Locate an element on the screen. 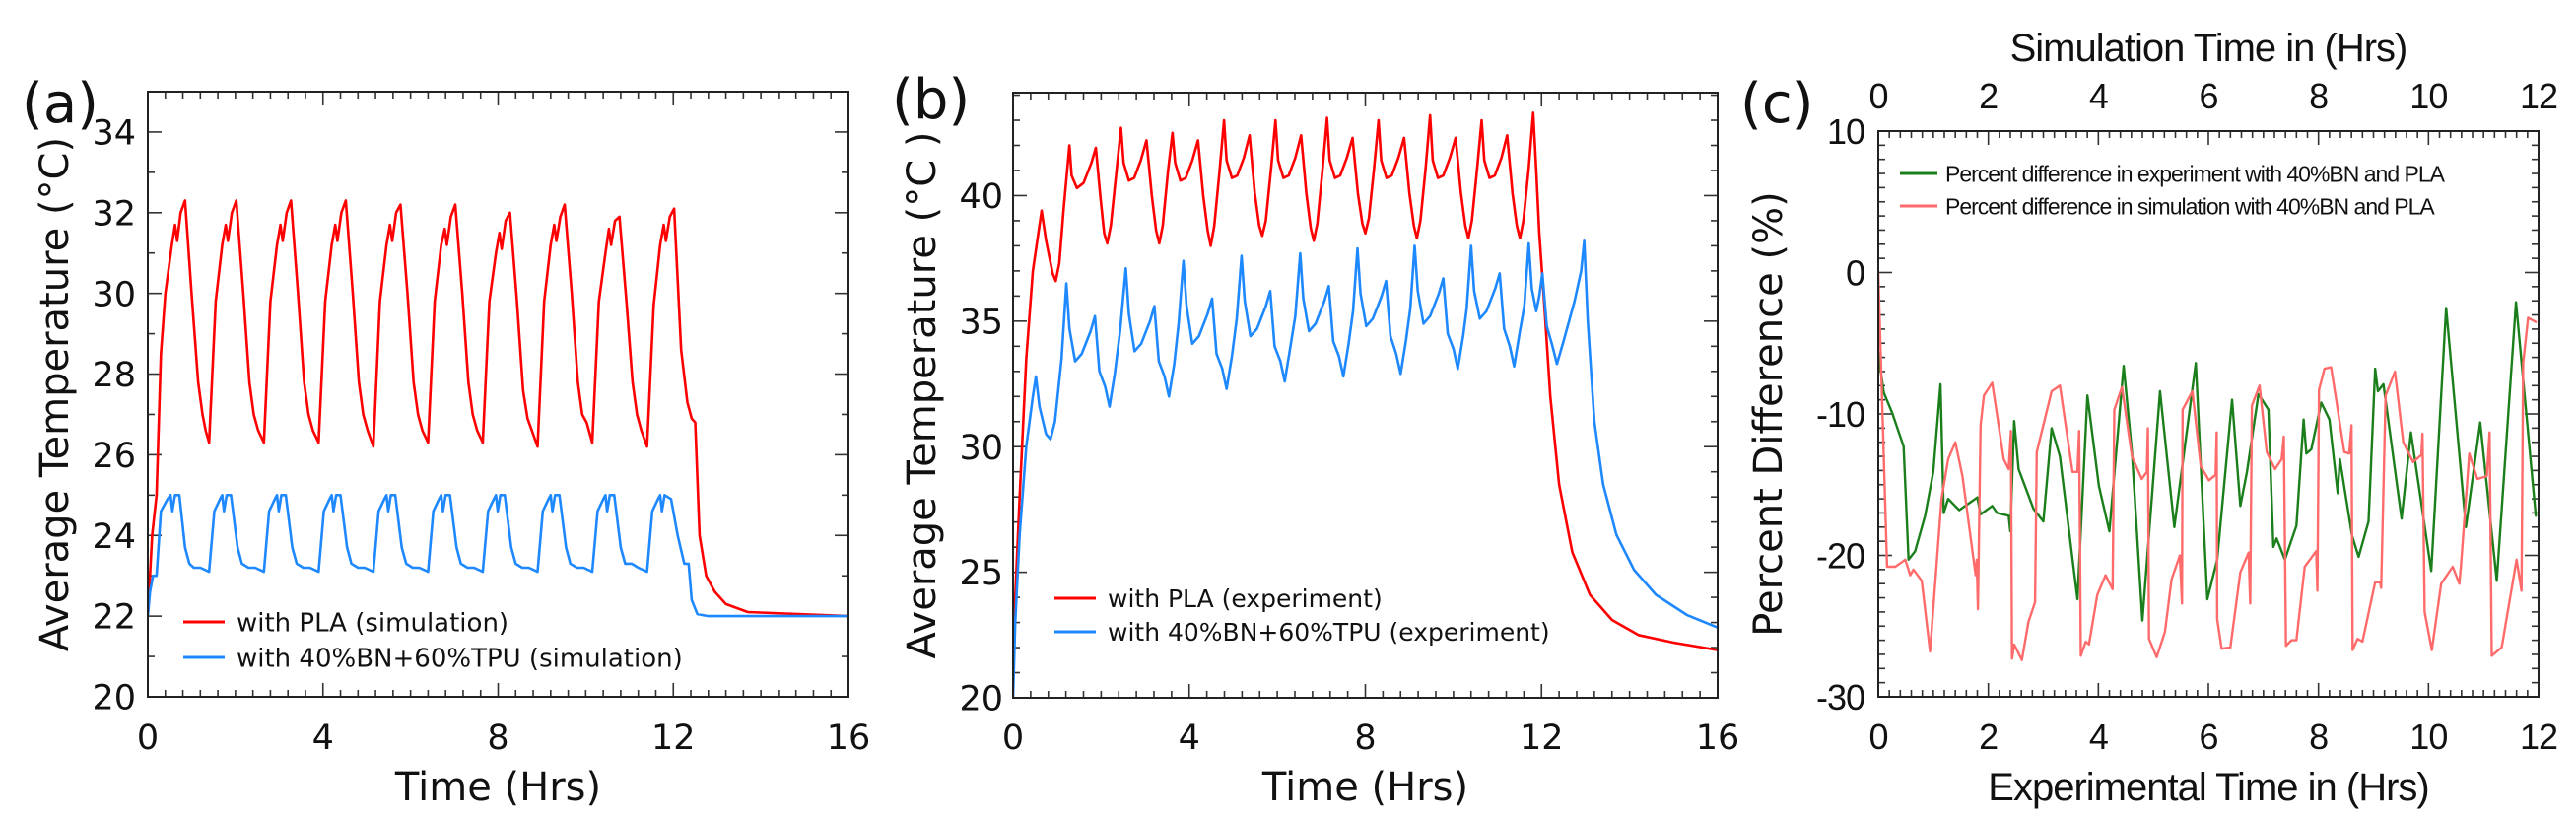  y-tick-label: 32 is located at coordinates (114, 214).